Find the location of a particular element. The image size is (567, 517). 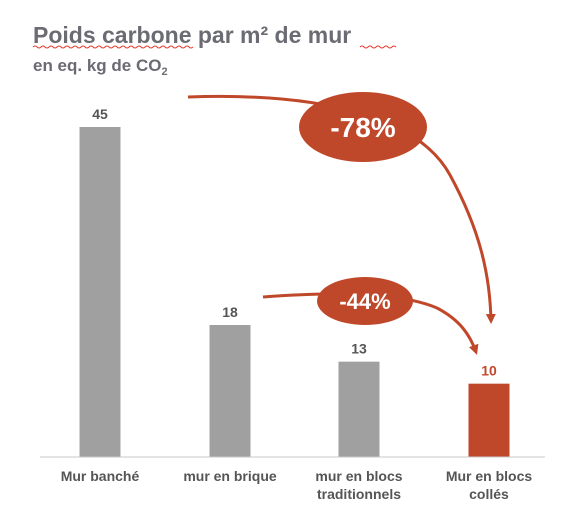

value-label-2: 13 is located at coordinates (359, 349).